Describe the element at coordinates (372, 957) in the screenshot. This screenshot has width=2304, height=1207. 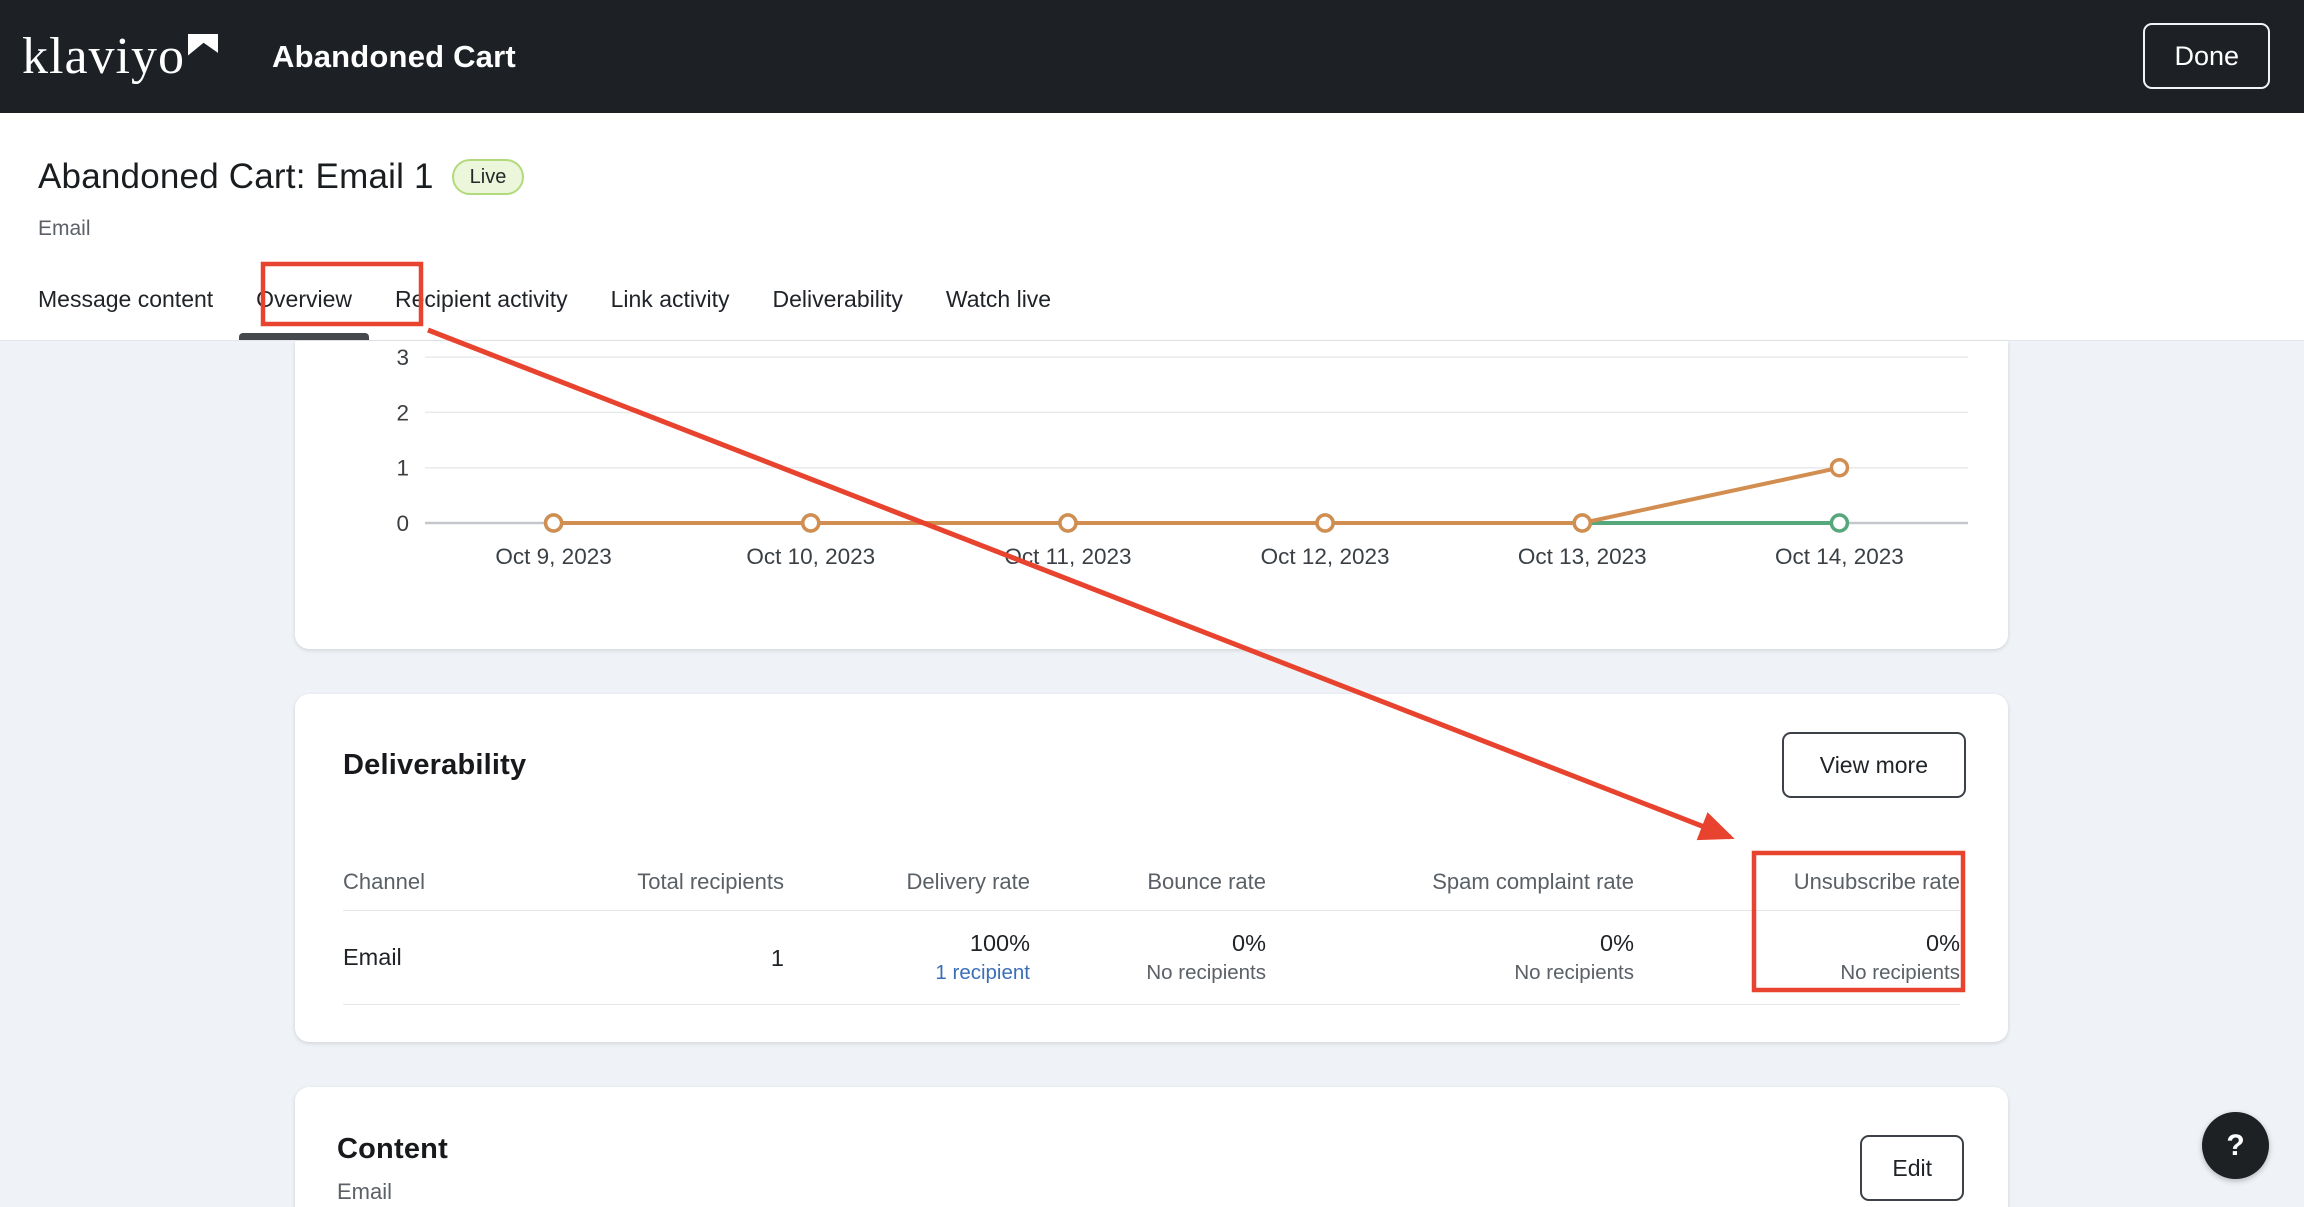
I see `channel-cell: Email` at that location.